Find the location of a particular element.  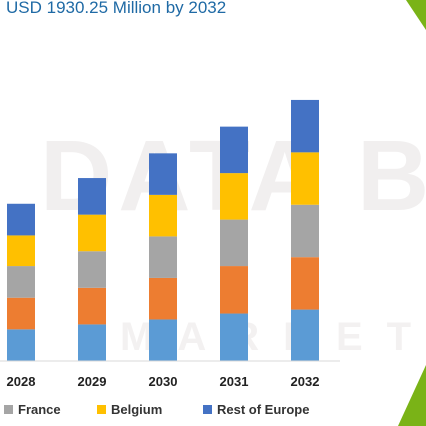

legend-label-belgium: Belgium is located at coordinates (136, 409).